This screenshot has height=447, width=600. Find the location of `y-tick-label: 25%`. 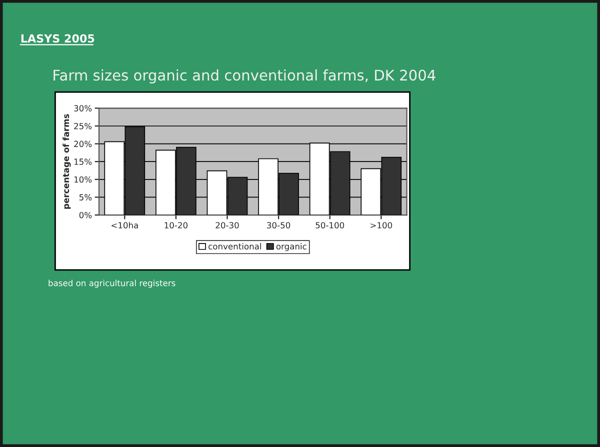

y-tick-label: 25% is located at coordinates (83, 126).